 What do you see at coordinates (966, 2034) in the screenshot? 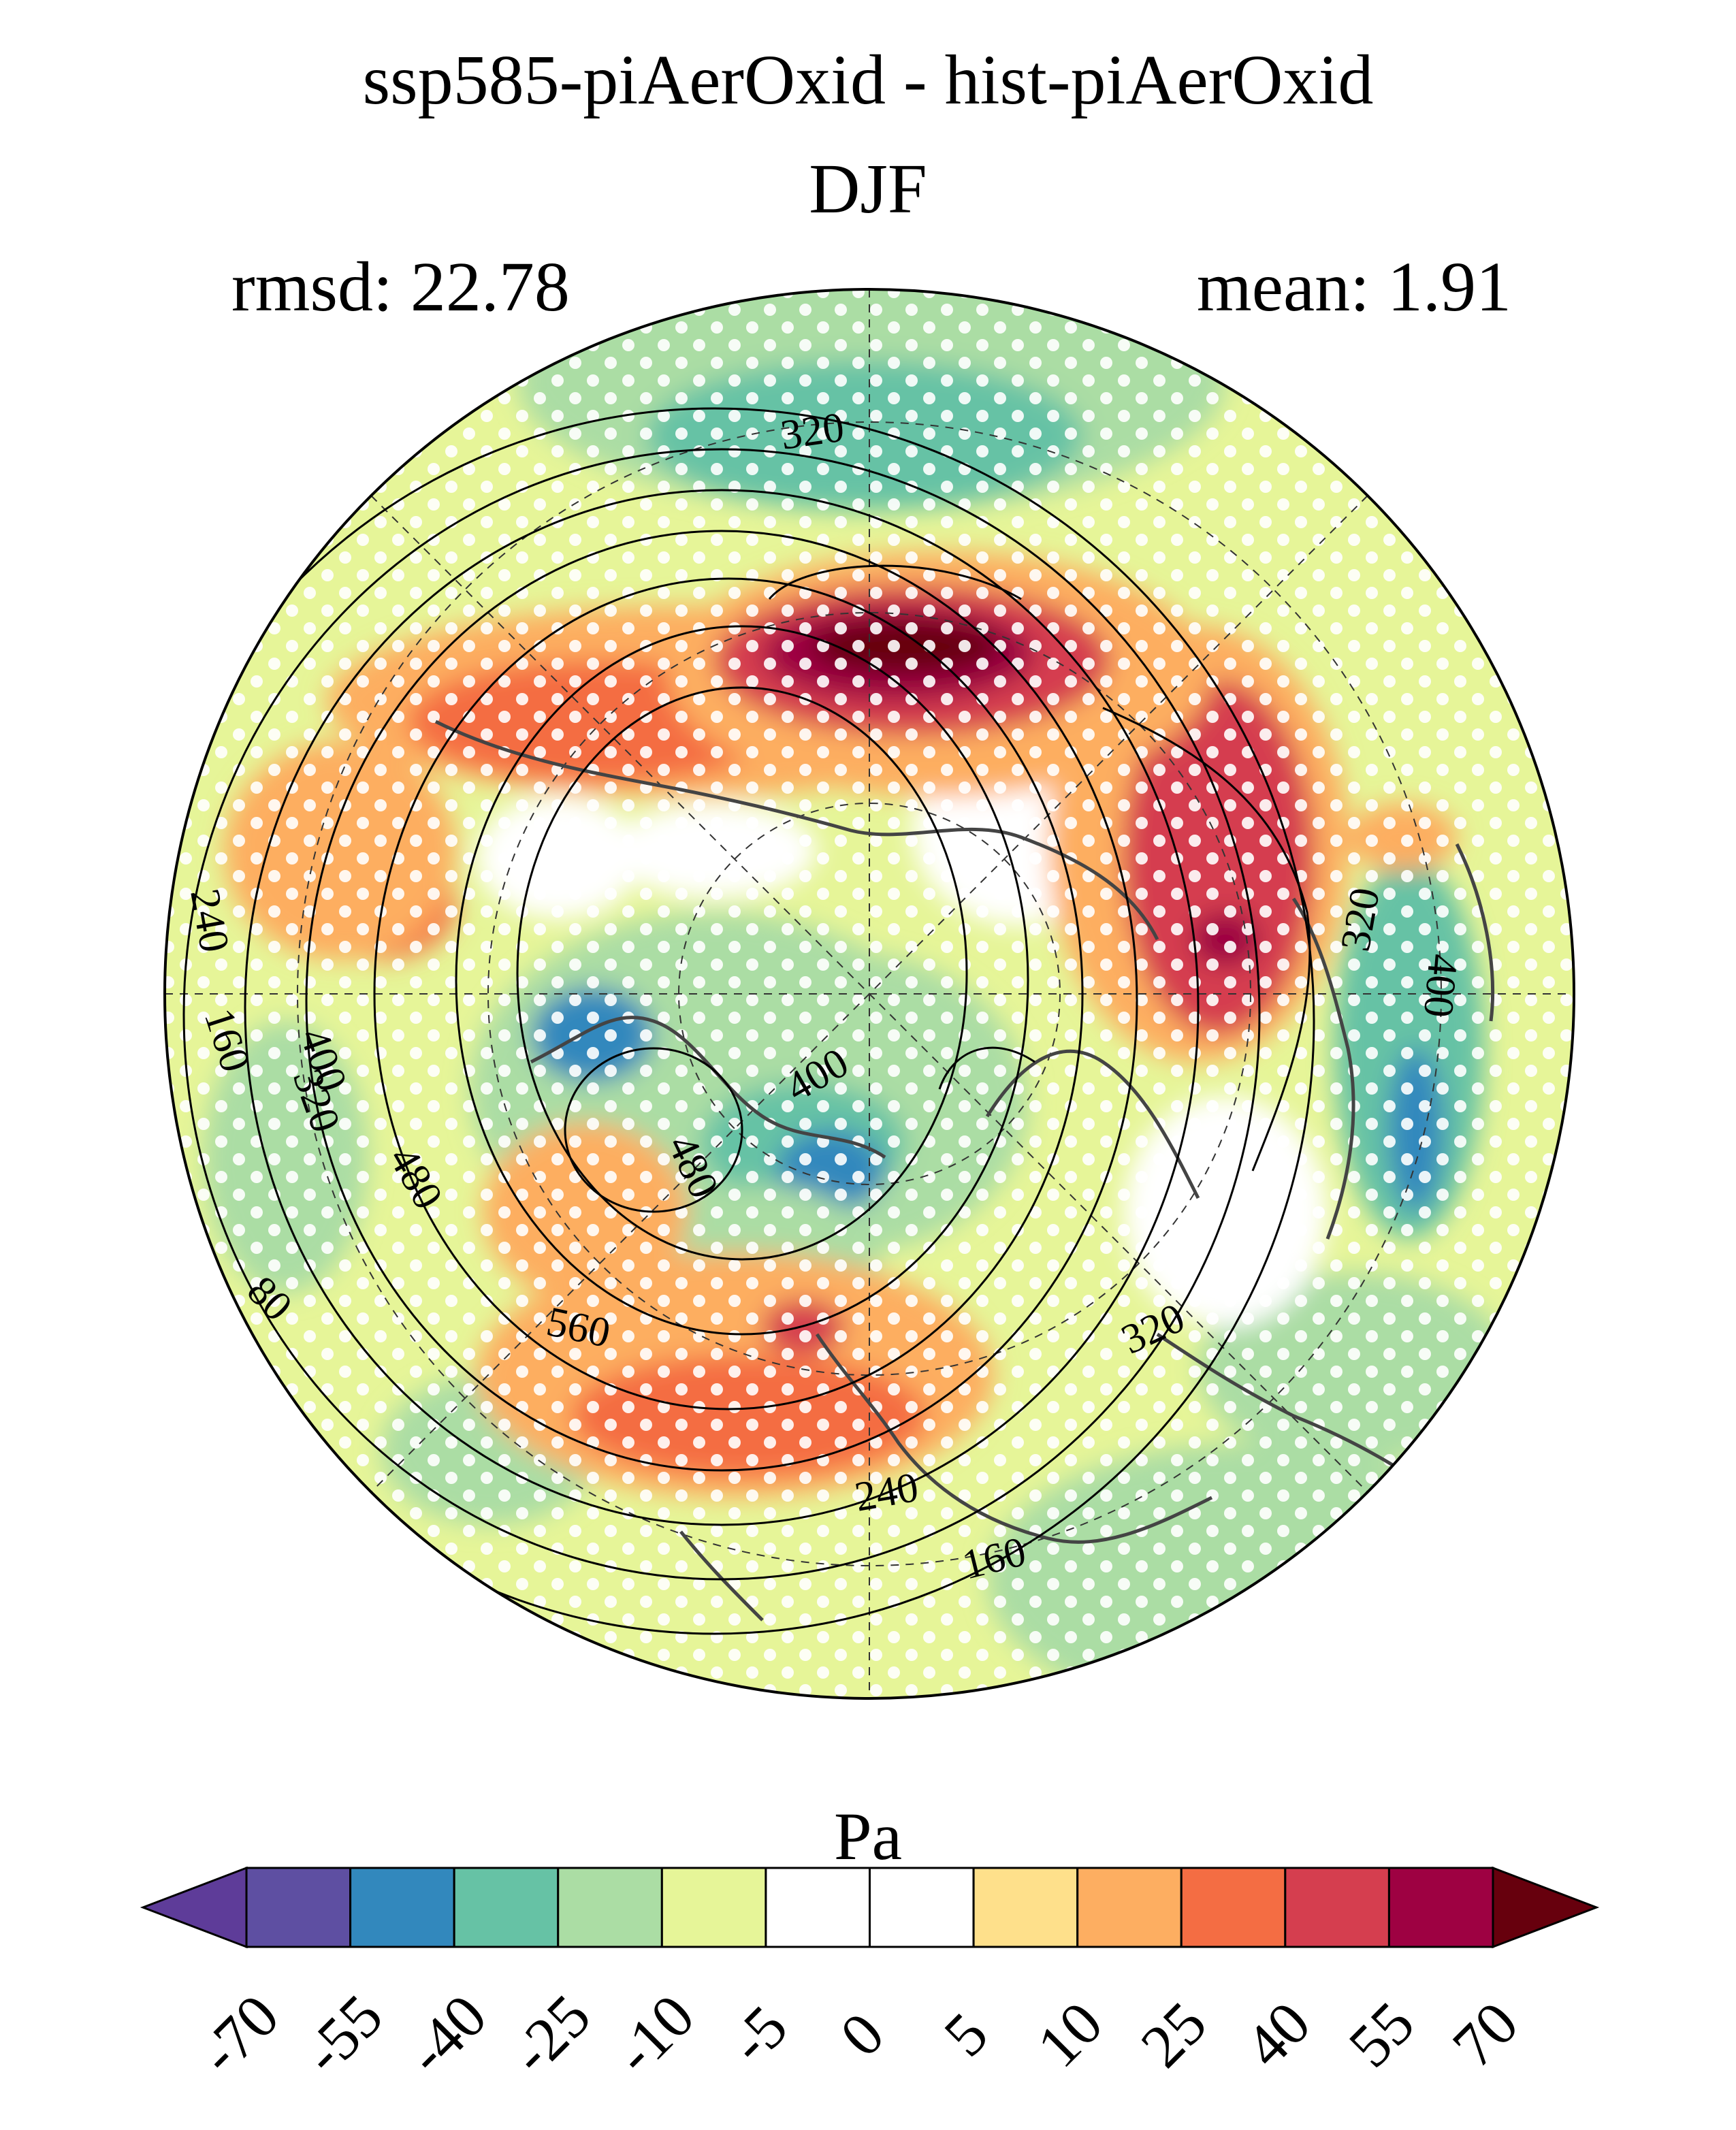
I see `colorbar-tick-label: 5` at bounding box center [966, 2034].